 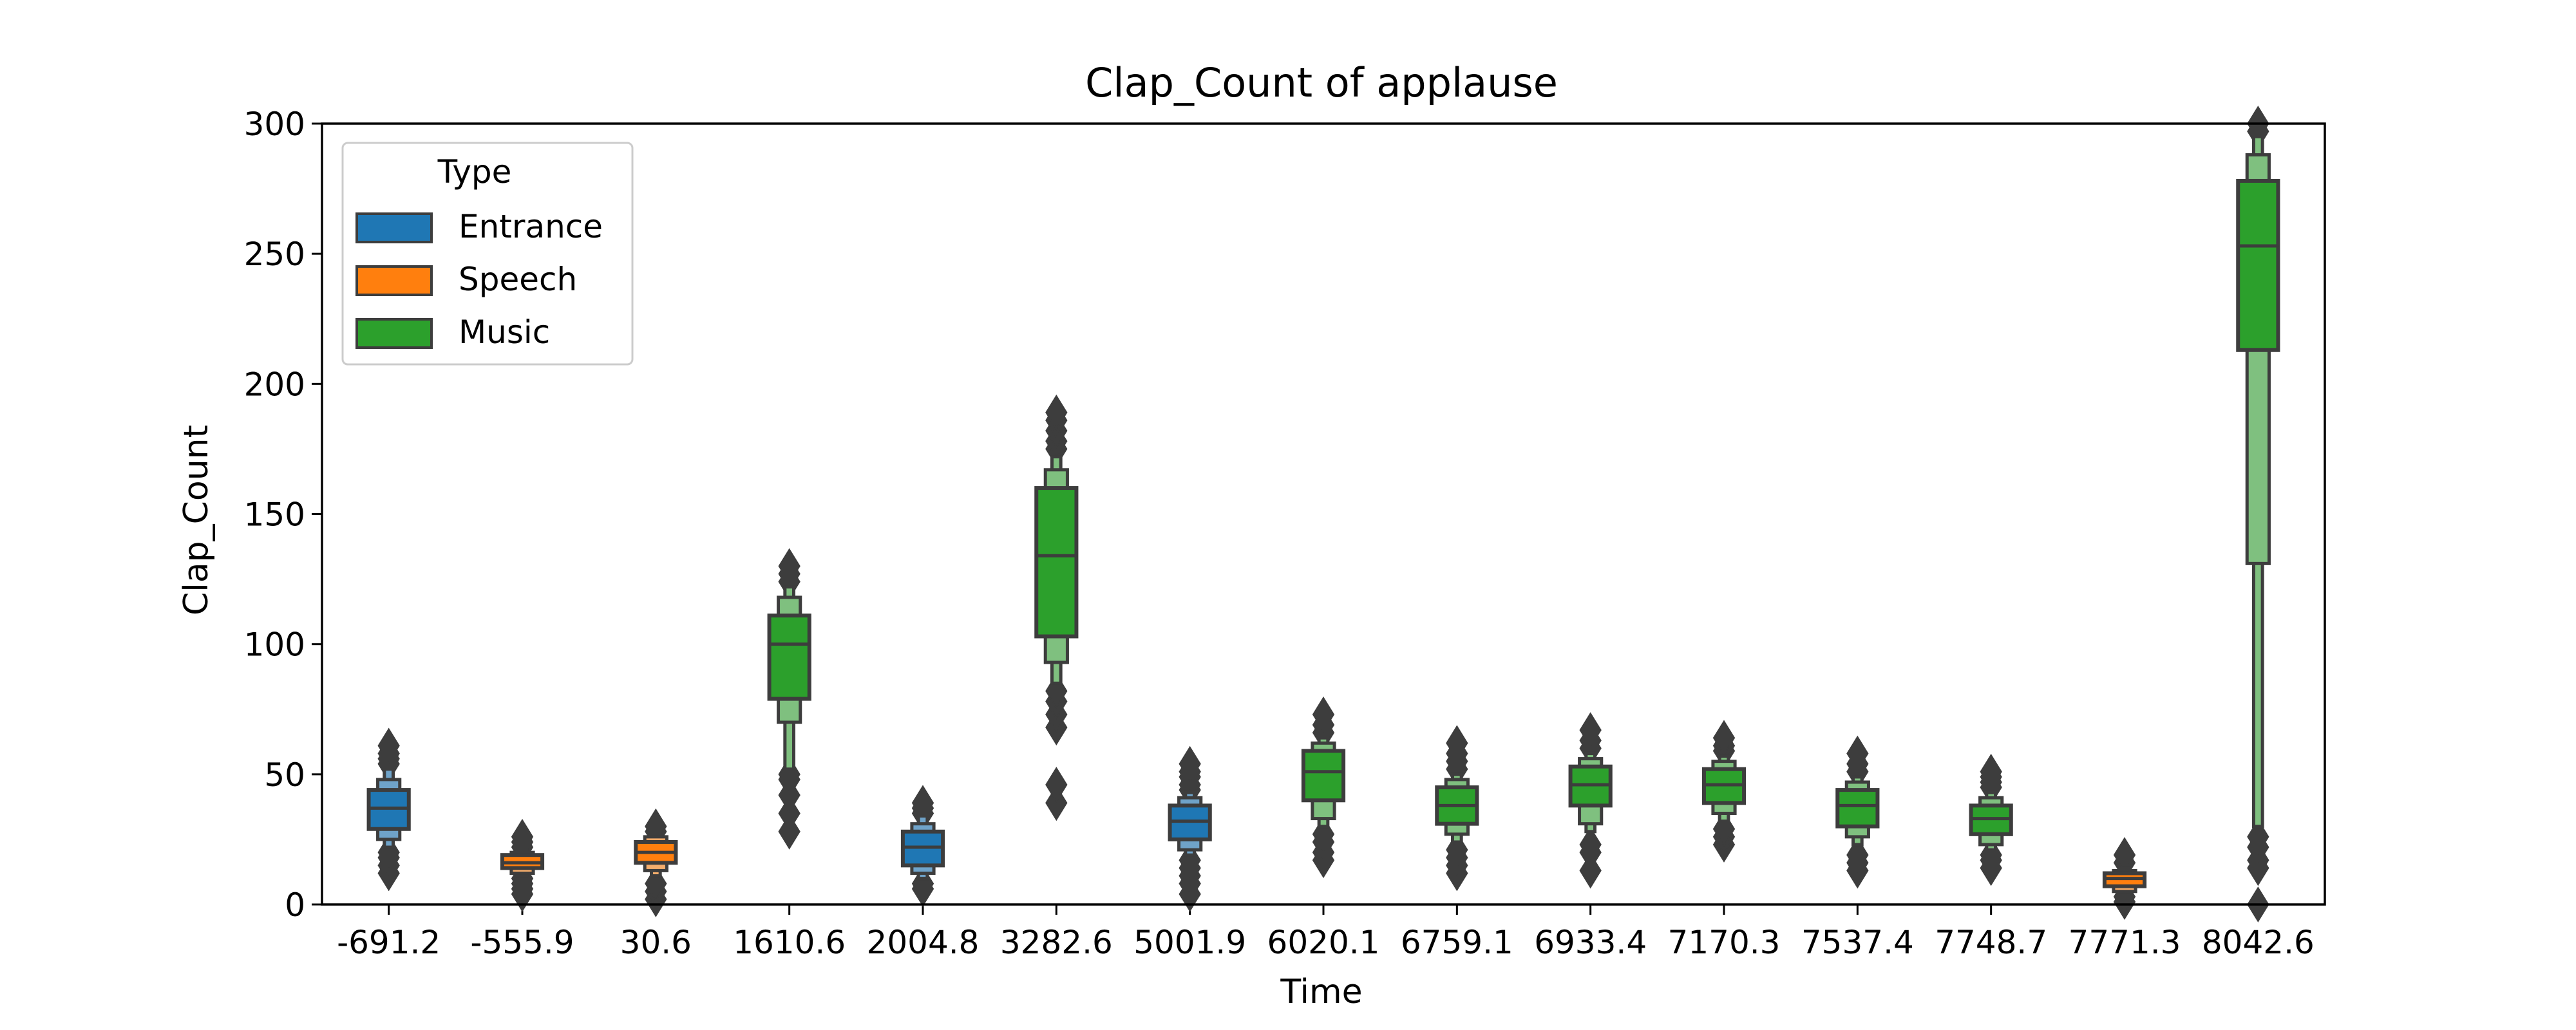 I want to click on x-tick-label: 6933.4, so click(x=1591, y=943).